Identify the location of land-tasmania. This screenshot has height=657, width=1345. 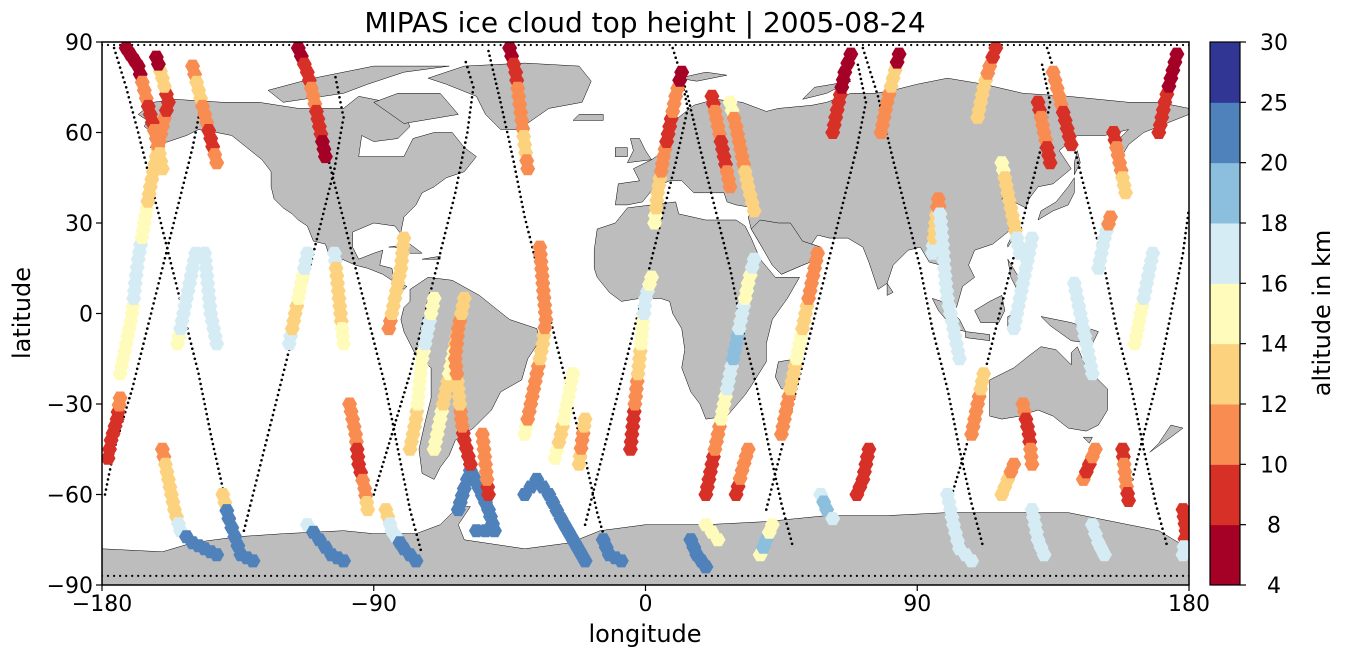
(1087, 440).